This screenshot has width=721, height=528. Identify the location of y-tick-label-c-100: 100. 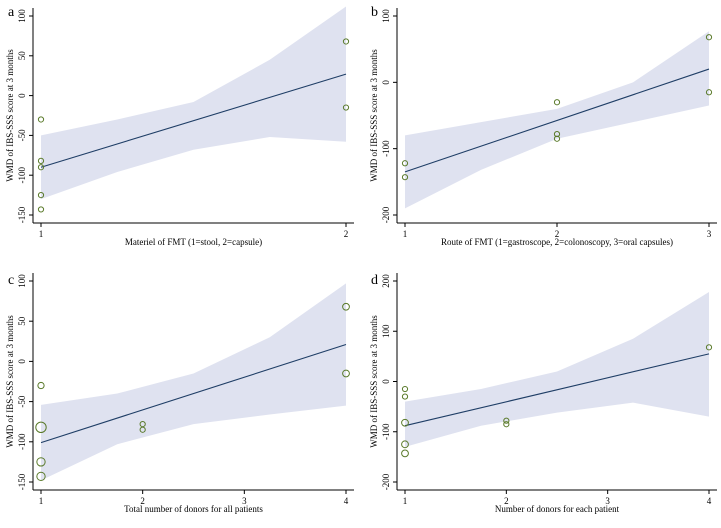
(22, 281).